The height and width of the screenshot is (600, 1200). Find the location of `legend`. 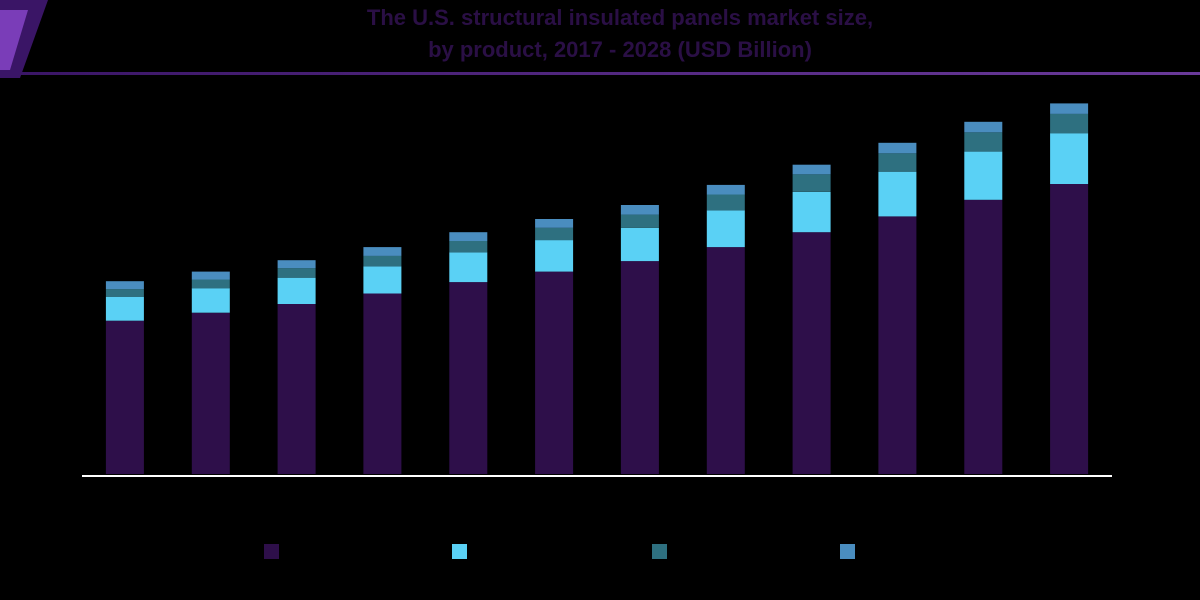

legend is located at coordinates (559, 551).